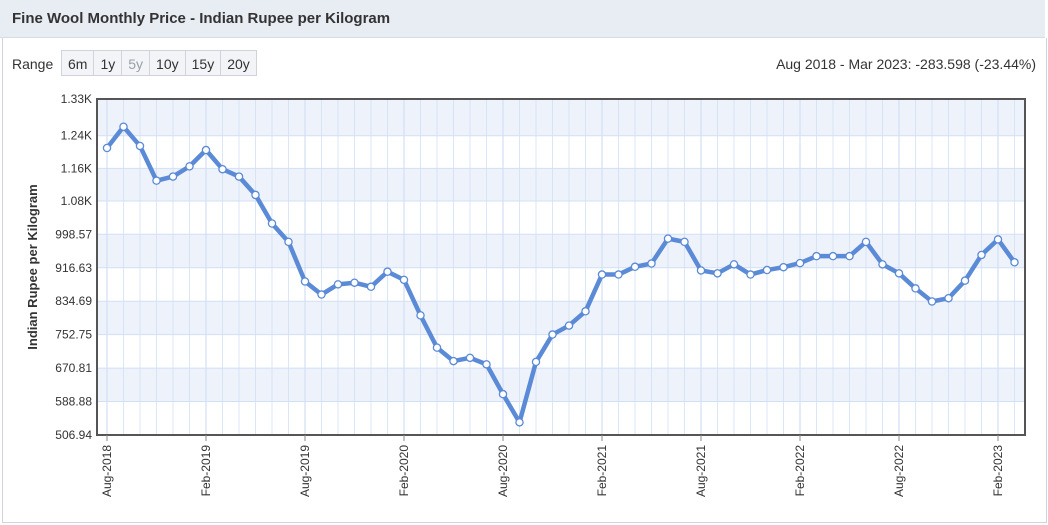 This screenshot has width=1048, height=525. What do you see at coordinates (73, 402) in the screenshot?
I see `y-tick-label: 588.88` at bounding box center [73, 402].